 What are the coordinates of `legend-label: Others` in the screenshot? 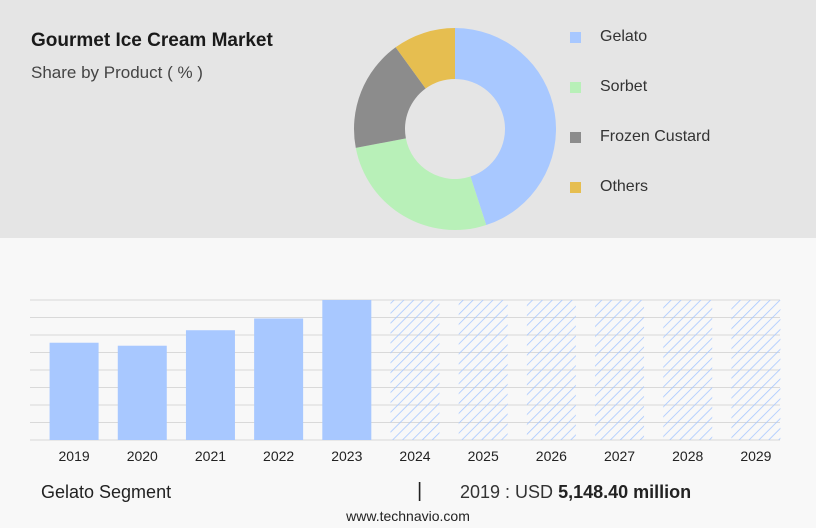 It's located at (624, 186).